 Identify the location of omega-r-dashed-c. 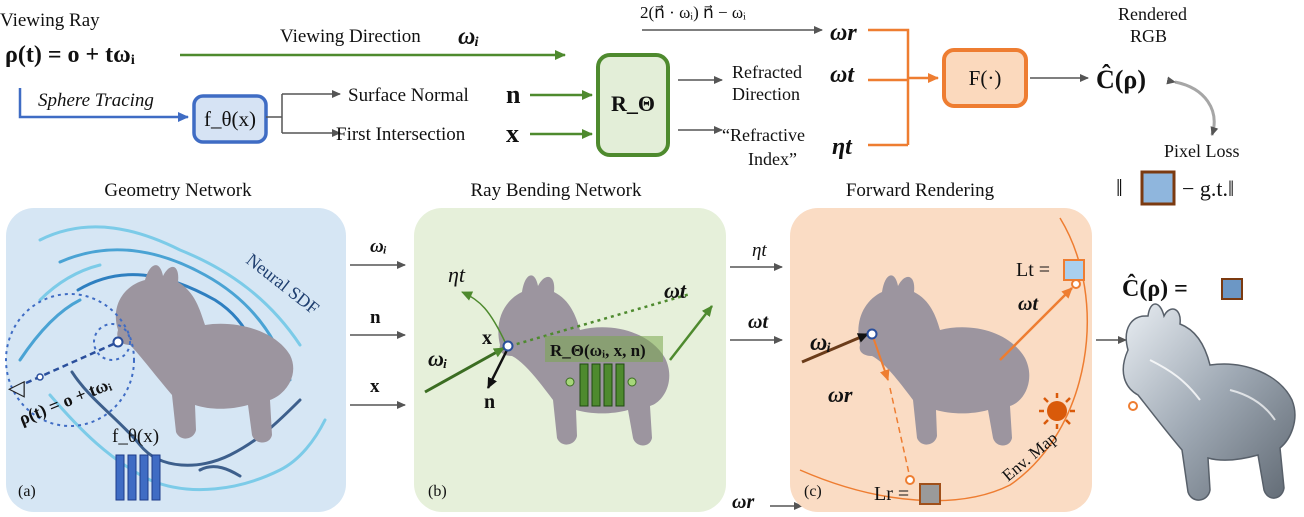
(900, 433).